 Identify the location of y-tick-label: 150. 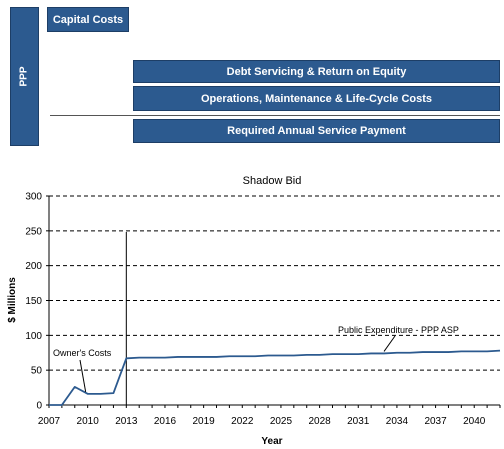
(33, 301).